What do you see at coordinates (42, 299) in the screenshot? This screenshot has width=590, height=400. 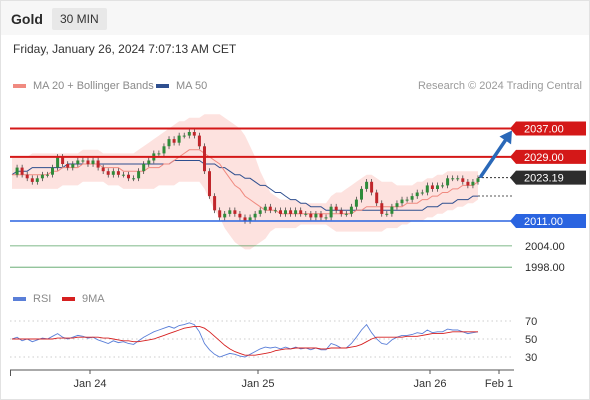 I see `legend-rsi-label: RSI` at bounding box center [42, 299].